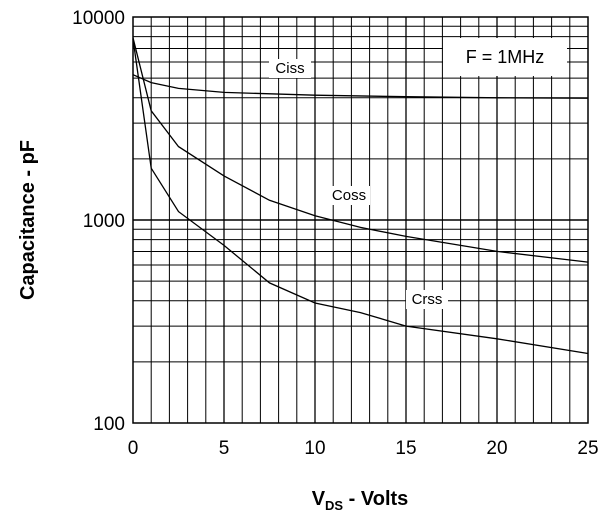  I want to click on series-label-coss: Coss, so click(349, 195).